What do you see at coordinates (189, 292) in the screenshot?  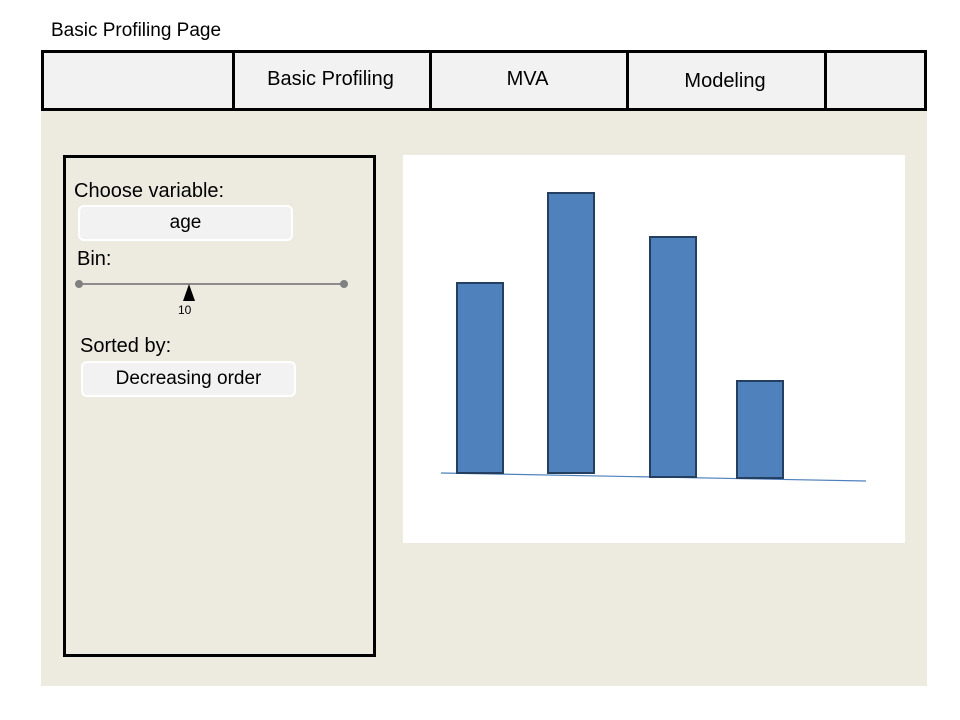 I see `bin-slider-thumb` at bounding box center [189, 292].